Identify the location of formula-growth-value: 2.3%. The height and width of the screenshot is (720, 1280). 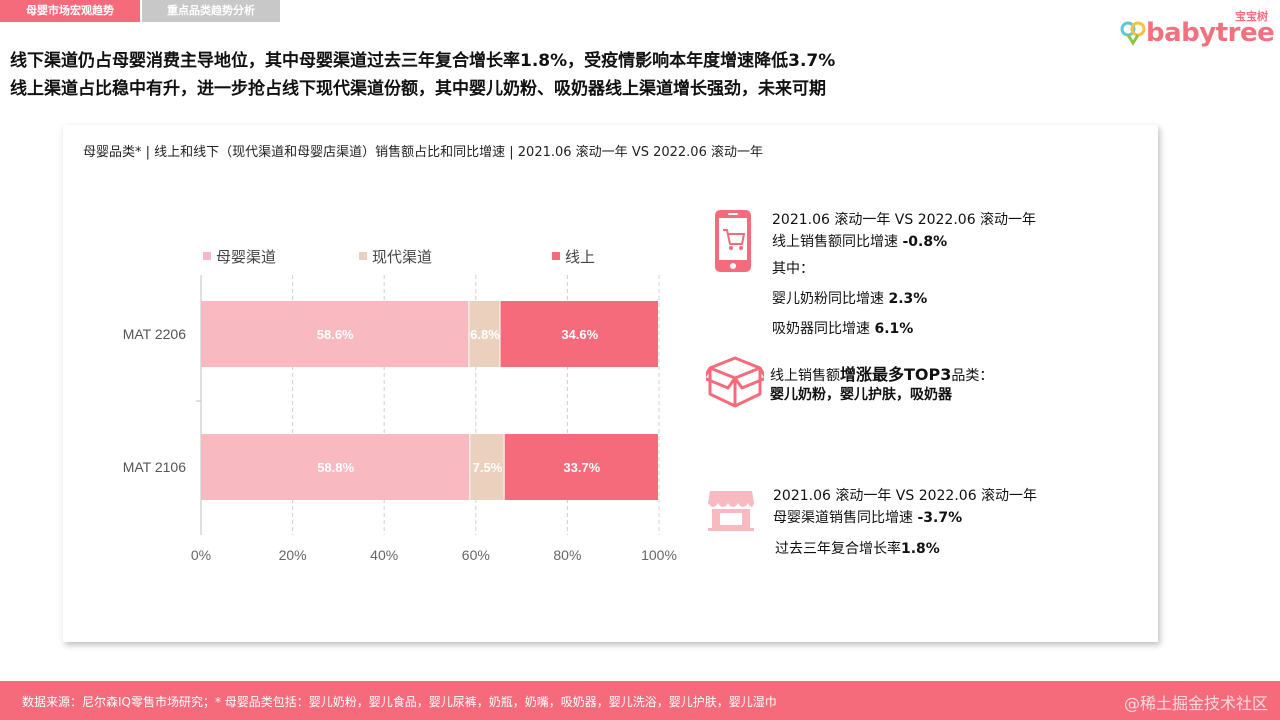
(908, 299).